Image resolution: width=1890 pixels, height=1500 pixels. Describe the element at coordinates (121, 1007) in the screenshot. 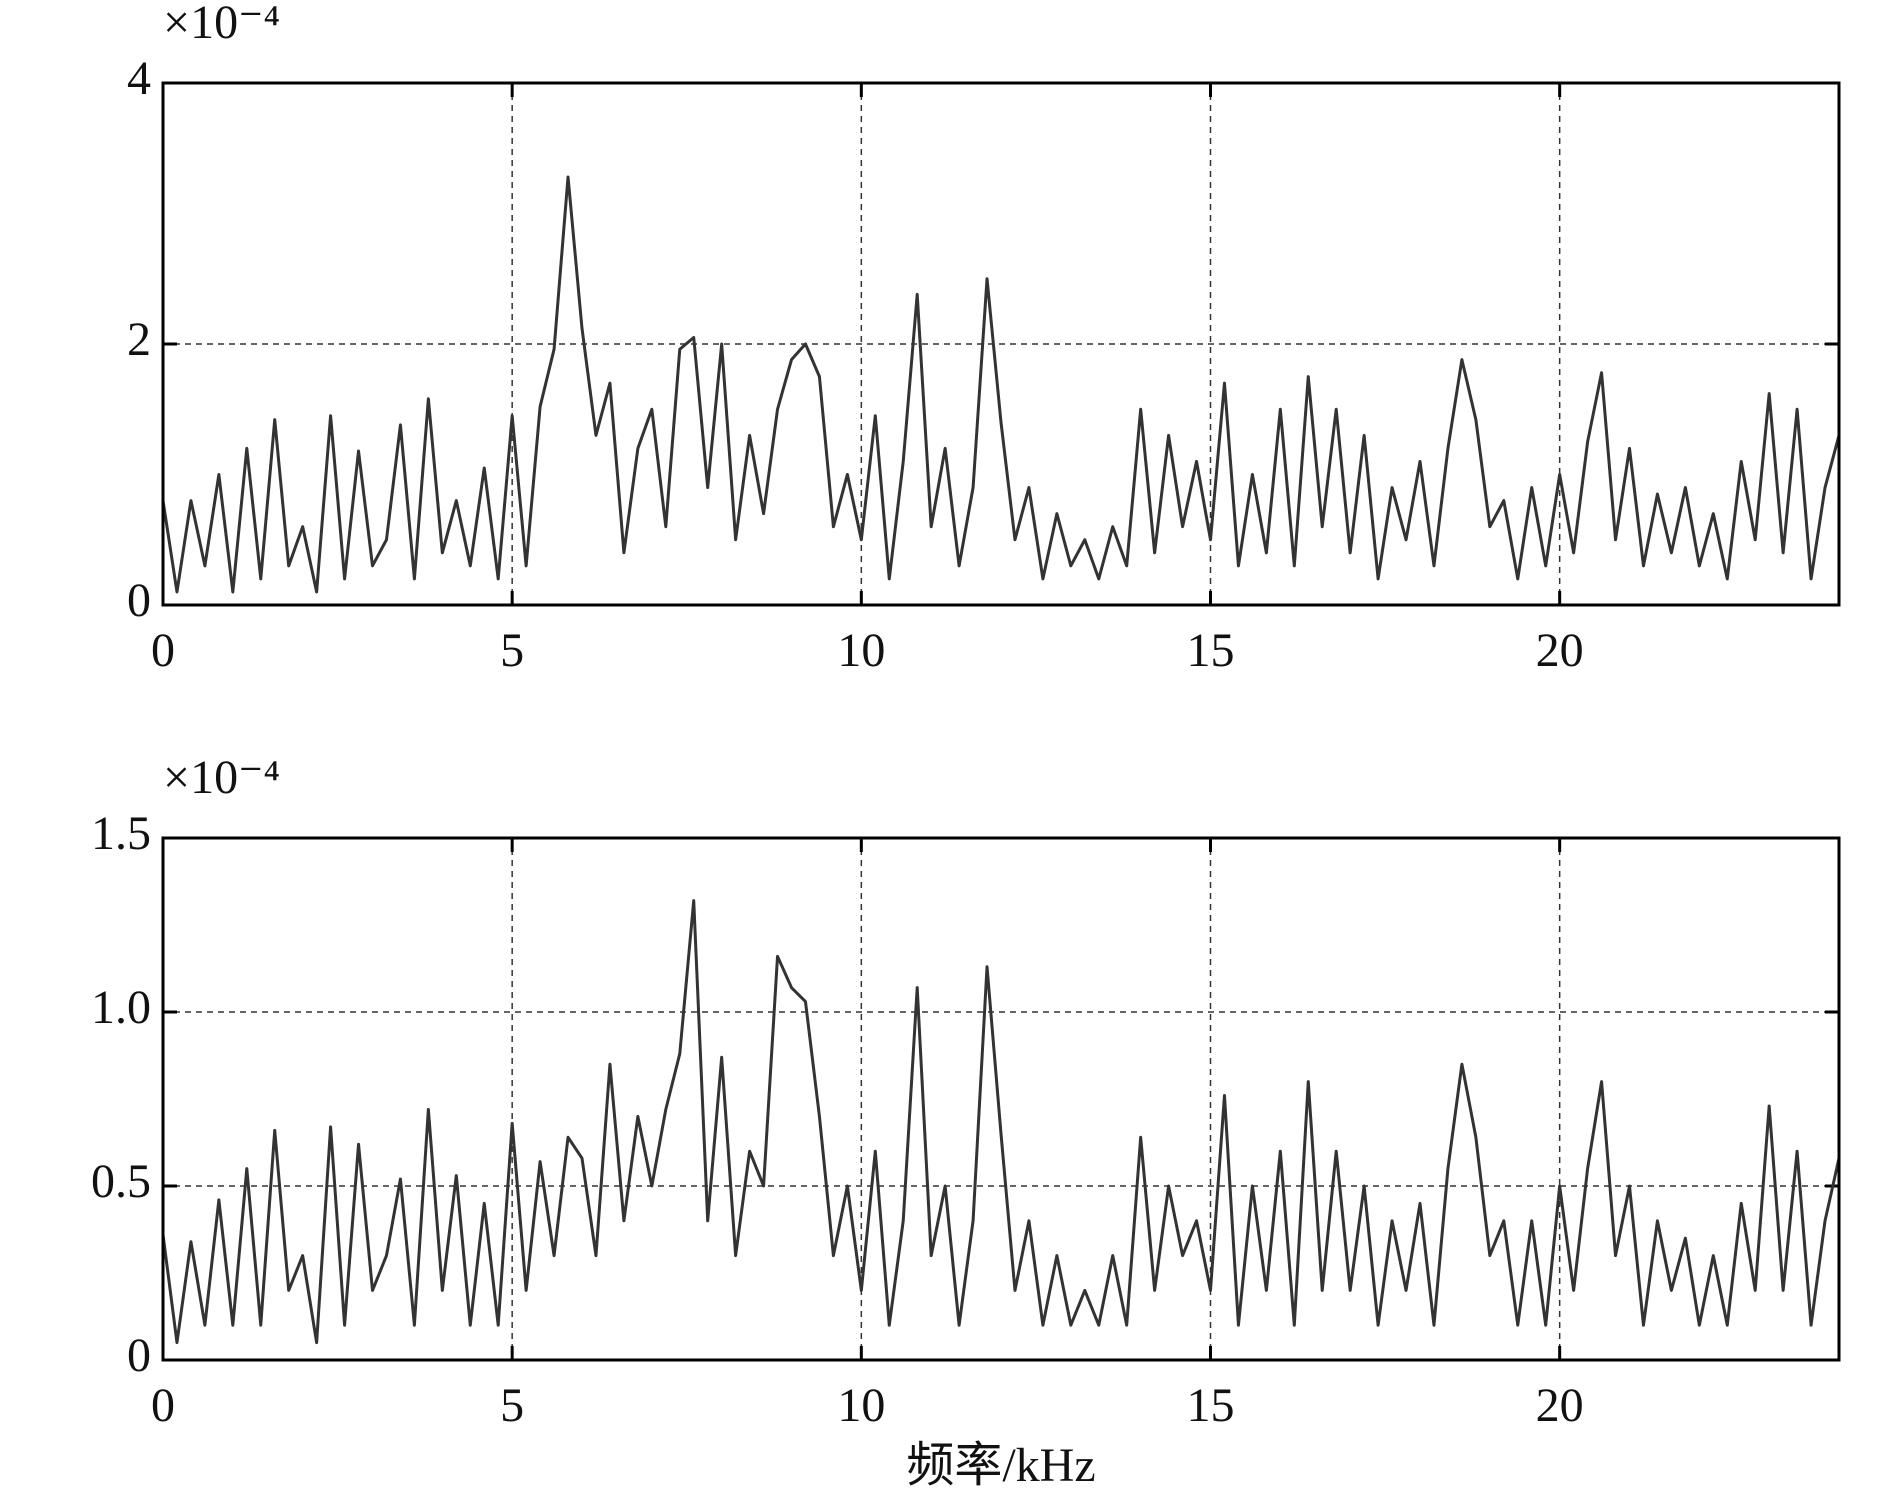

I see `y-tick-label: 1.0` at that location.